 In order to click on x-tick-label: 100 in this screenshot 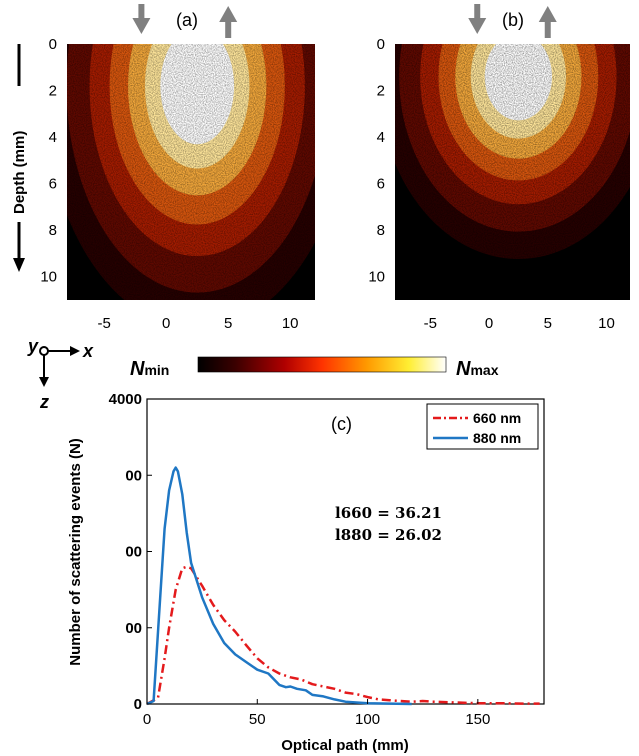, I will do `click(367, 719)`.